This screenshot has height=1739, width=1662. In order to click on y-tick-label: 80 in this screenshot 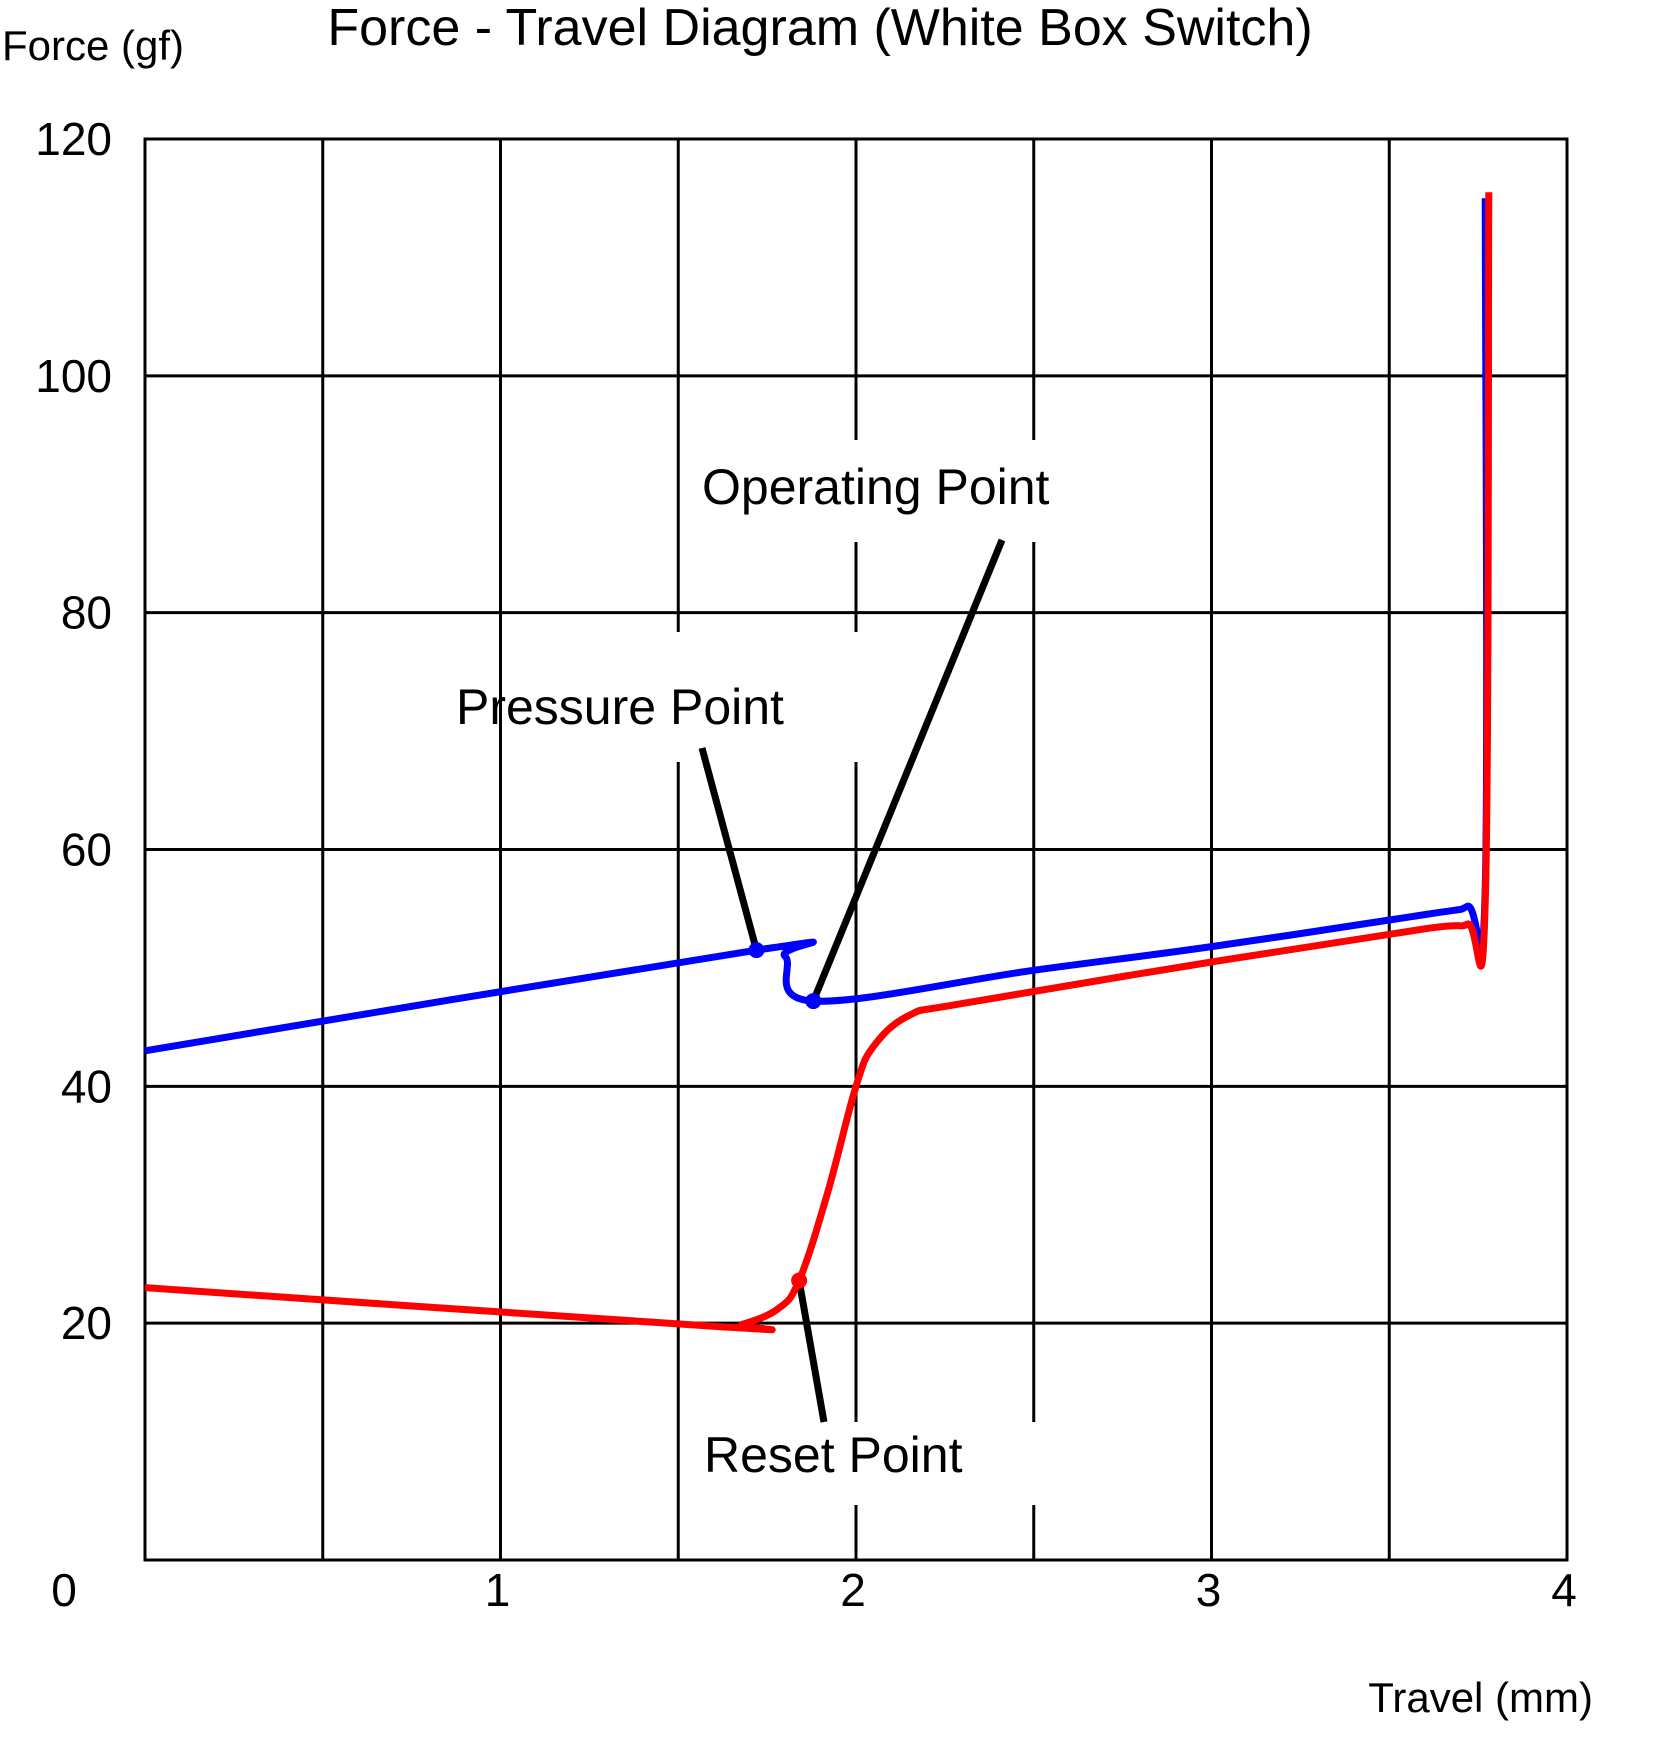, I will do `click(86, 613)`.